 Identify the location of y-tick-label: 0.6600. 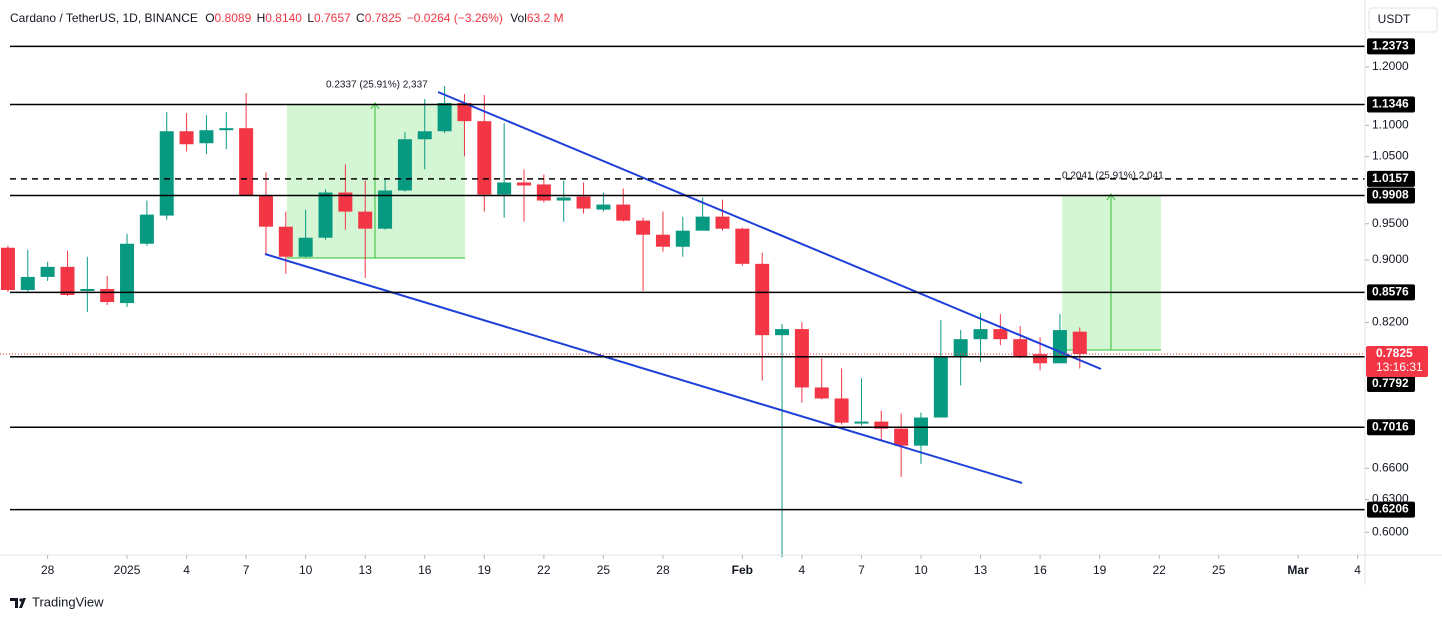
(1390, 467).